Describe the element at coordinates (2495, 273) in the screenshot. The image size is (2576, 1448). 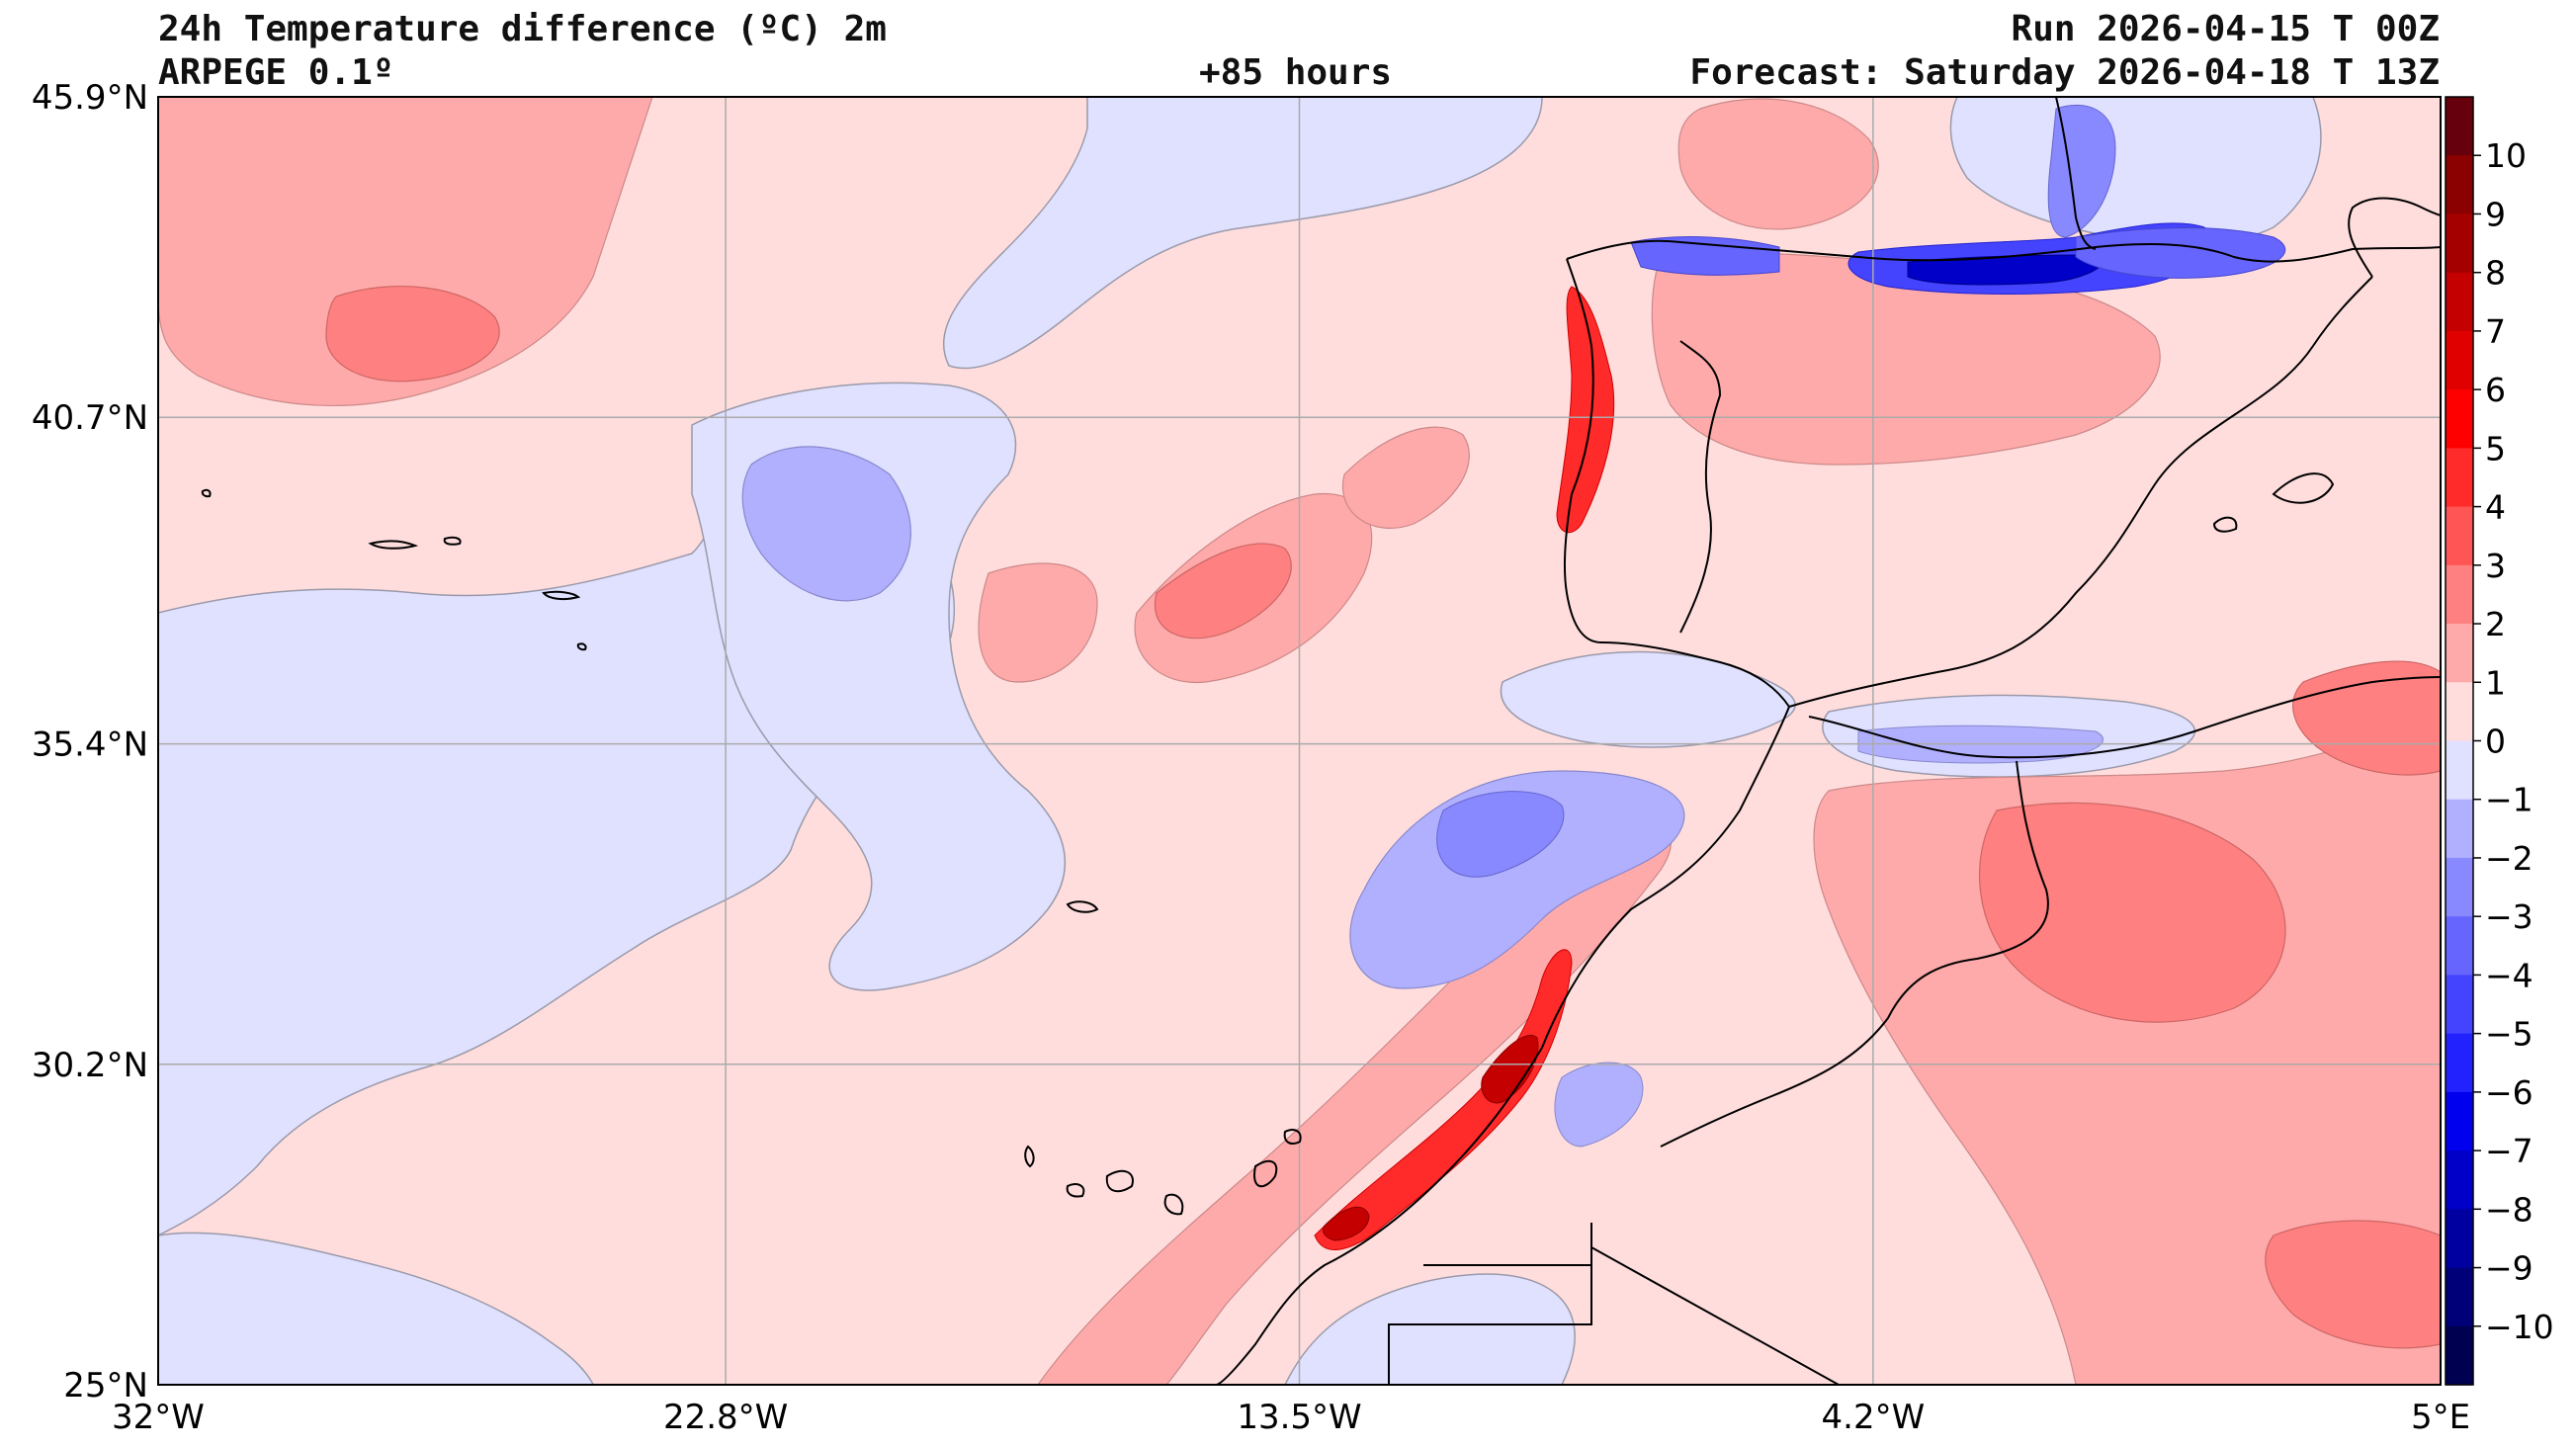
I see `colorbar-tick-label: 8` at that location.